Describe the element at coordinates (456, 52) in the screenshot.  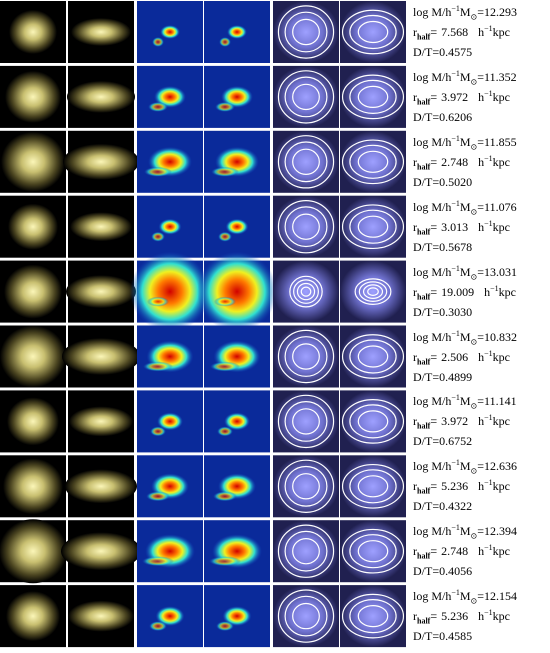
I see `label-part: 0.4575` at that location.